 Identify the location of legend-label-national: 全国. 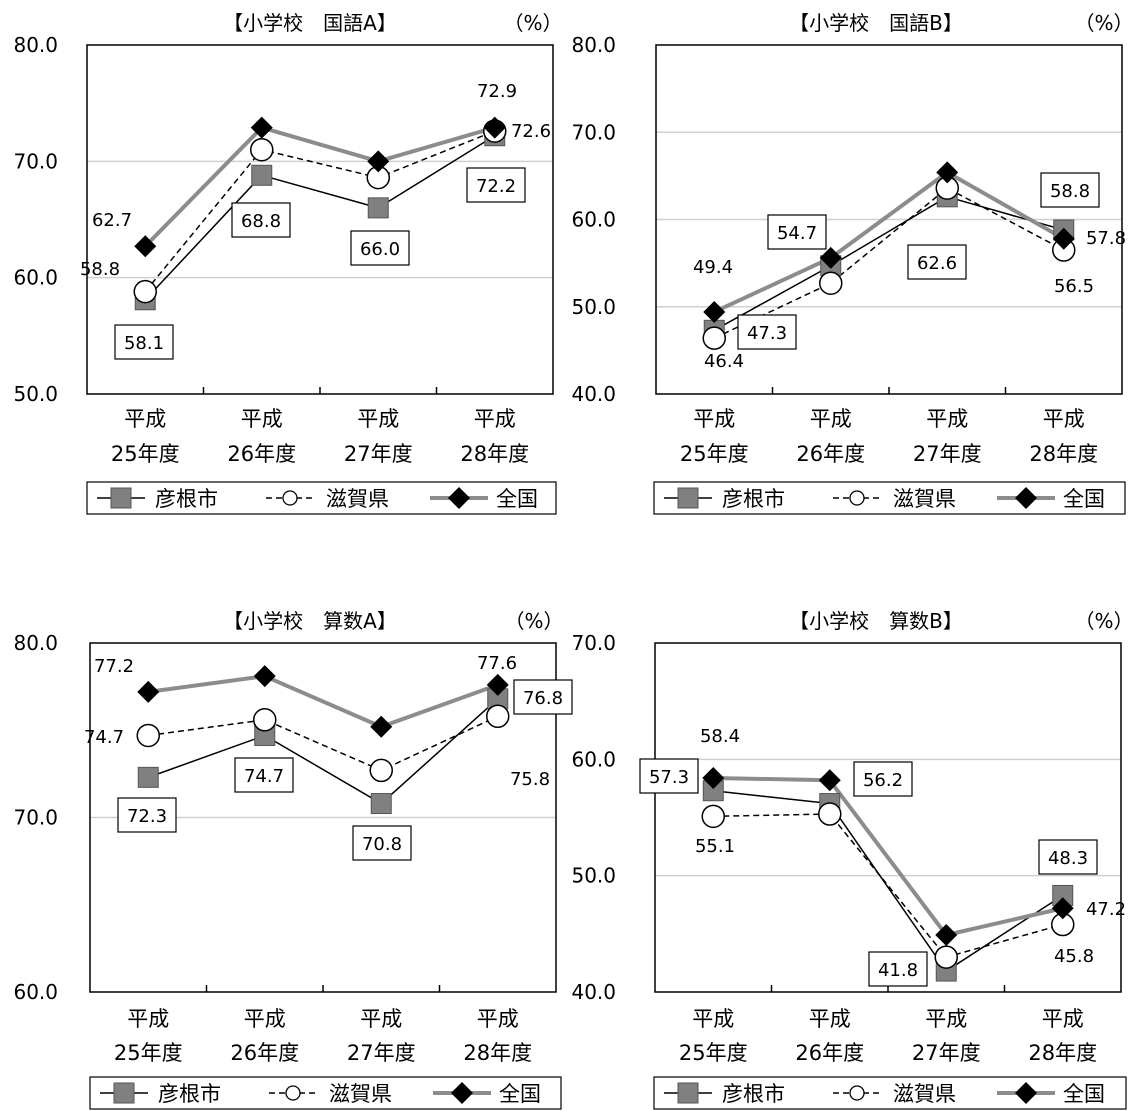
(520, 1094).